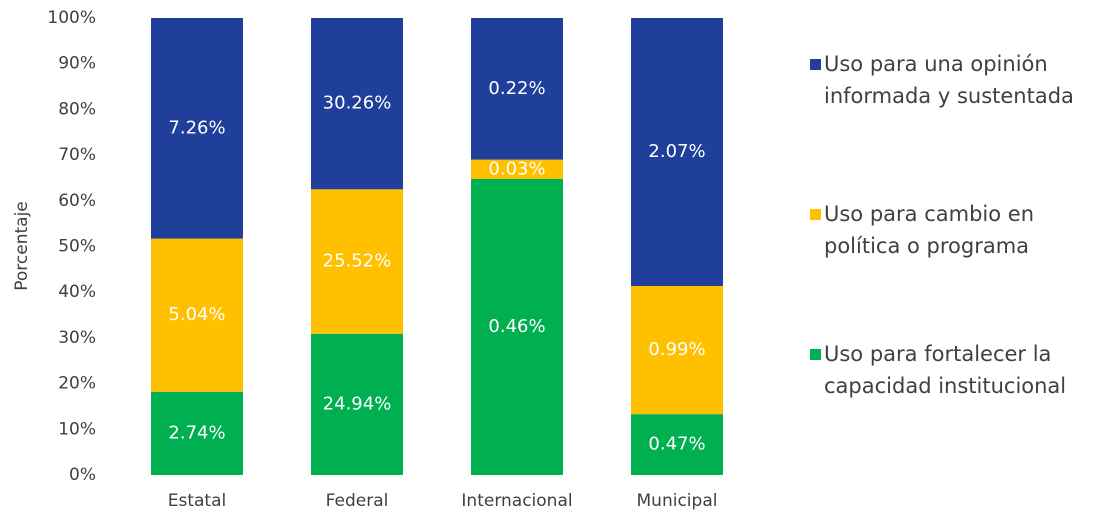 This screenshot has width=1102, height=517. Describe the element at coordinates (929, 230) in the screenshot. I see `legend-label: Uso para cambio en política o programa` at that location.